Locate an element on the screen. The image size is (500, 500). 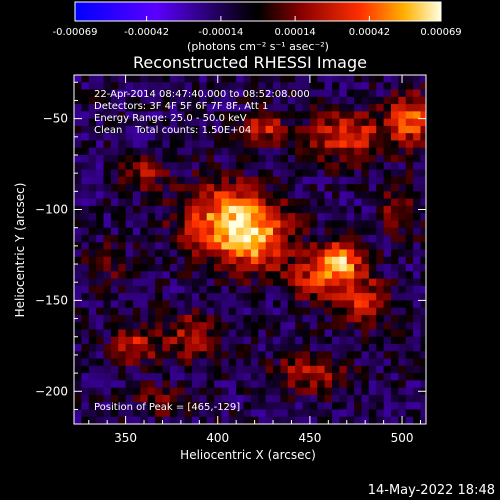
colorbar-tick-label: 0.00014 is located at coordinates (294, 32).